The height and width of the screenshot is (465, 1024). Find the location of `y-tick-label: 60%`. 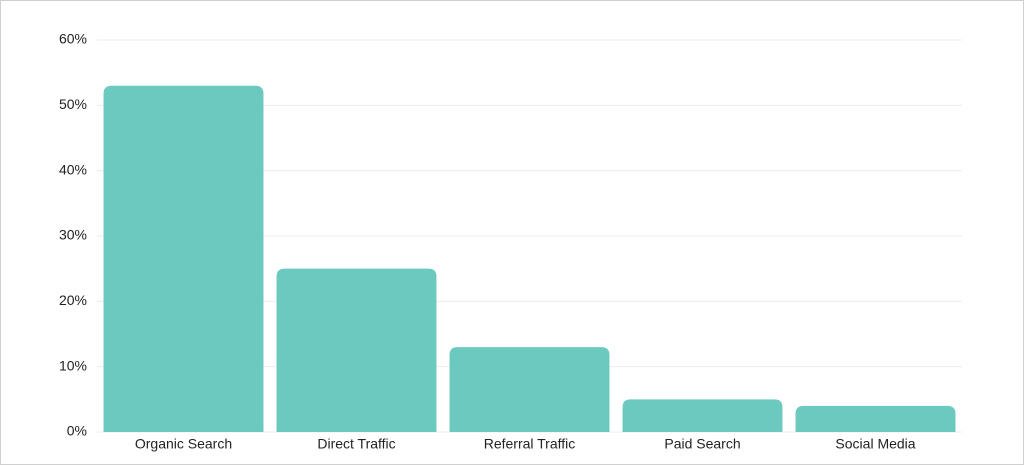

y-tick-label: 60% is located at coordinates (73, 39).